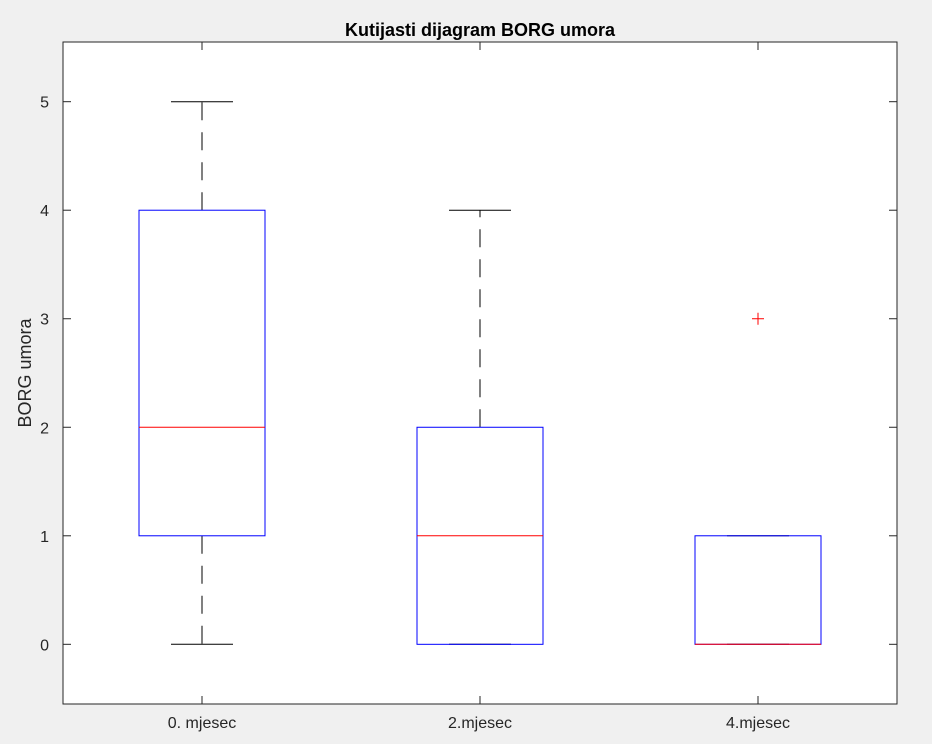  What do you see at coordinates (44, 211) in the screenshot?
I see `y-tick-label: 4` at bounding box center [44, 211].